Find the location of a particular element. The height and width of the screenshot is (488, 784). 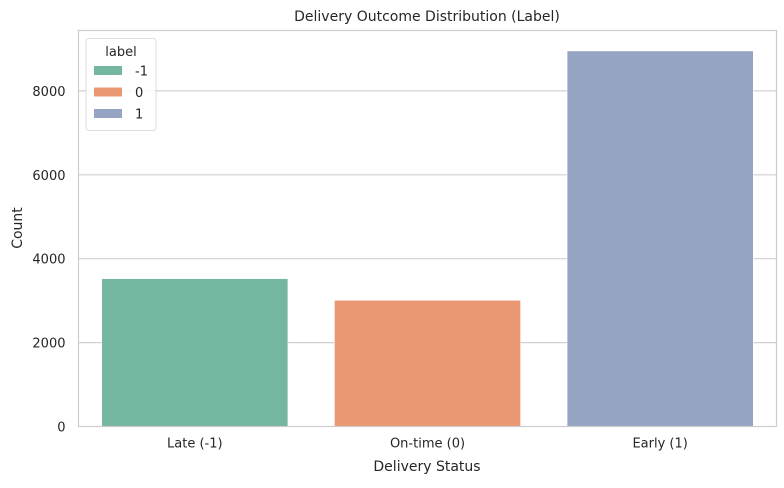

x-axis-label: Delivery Status is located at coordinates (426, 467).